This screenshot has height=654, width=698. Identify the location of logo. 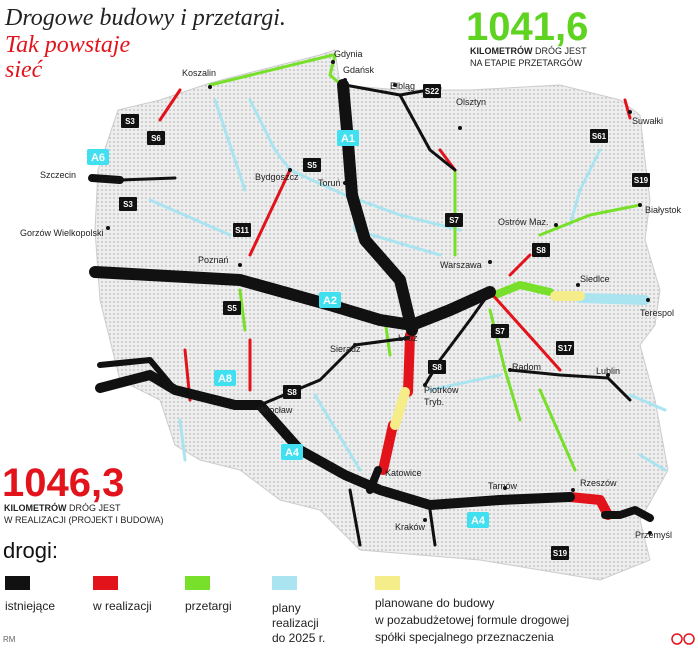
(683, 639).